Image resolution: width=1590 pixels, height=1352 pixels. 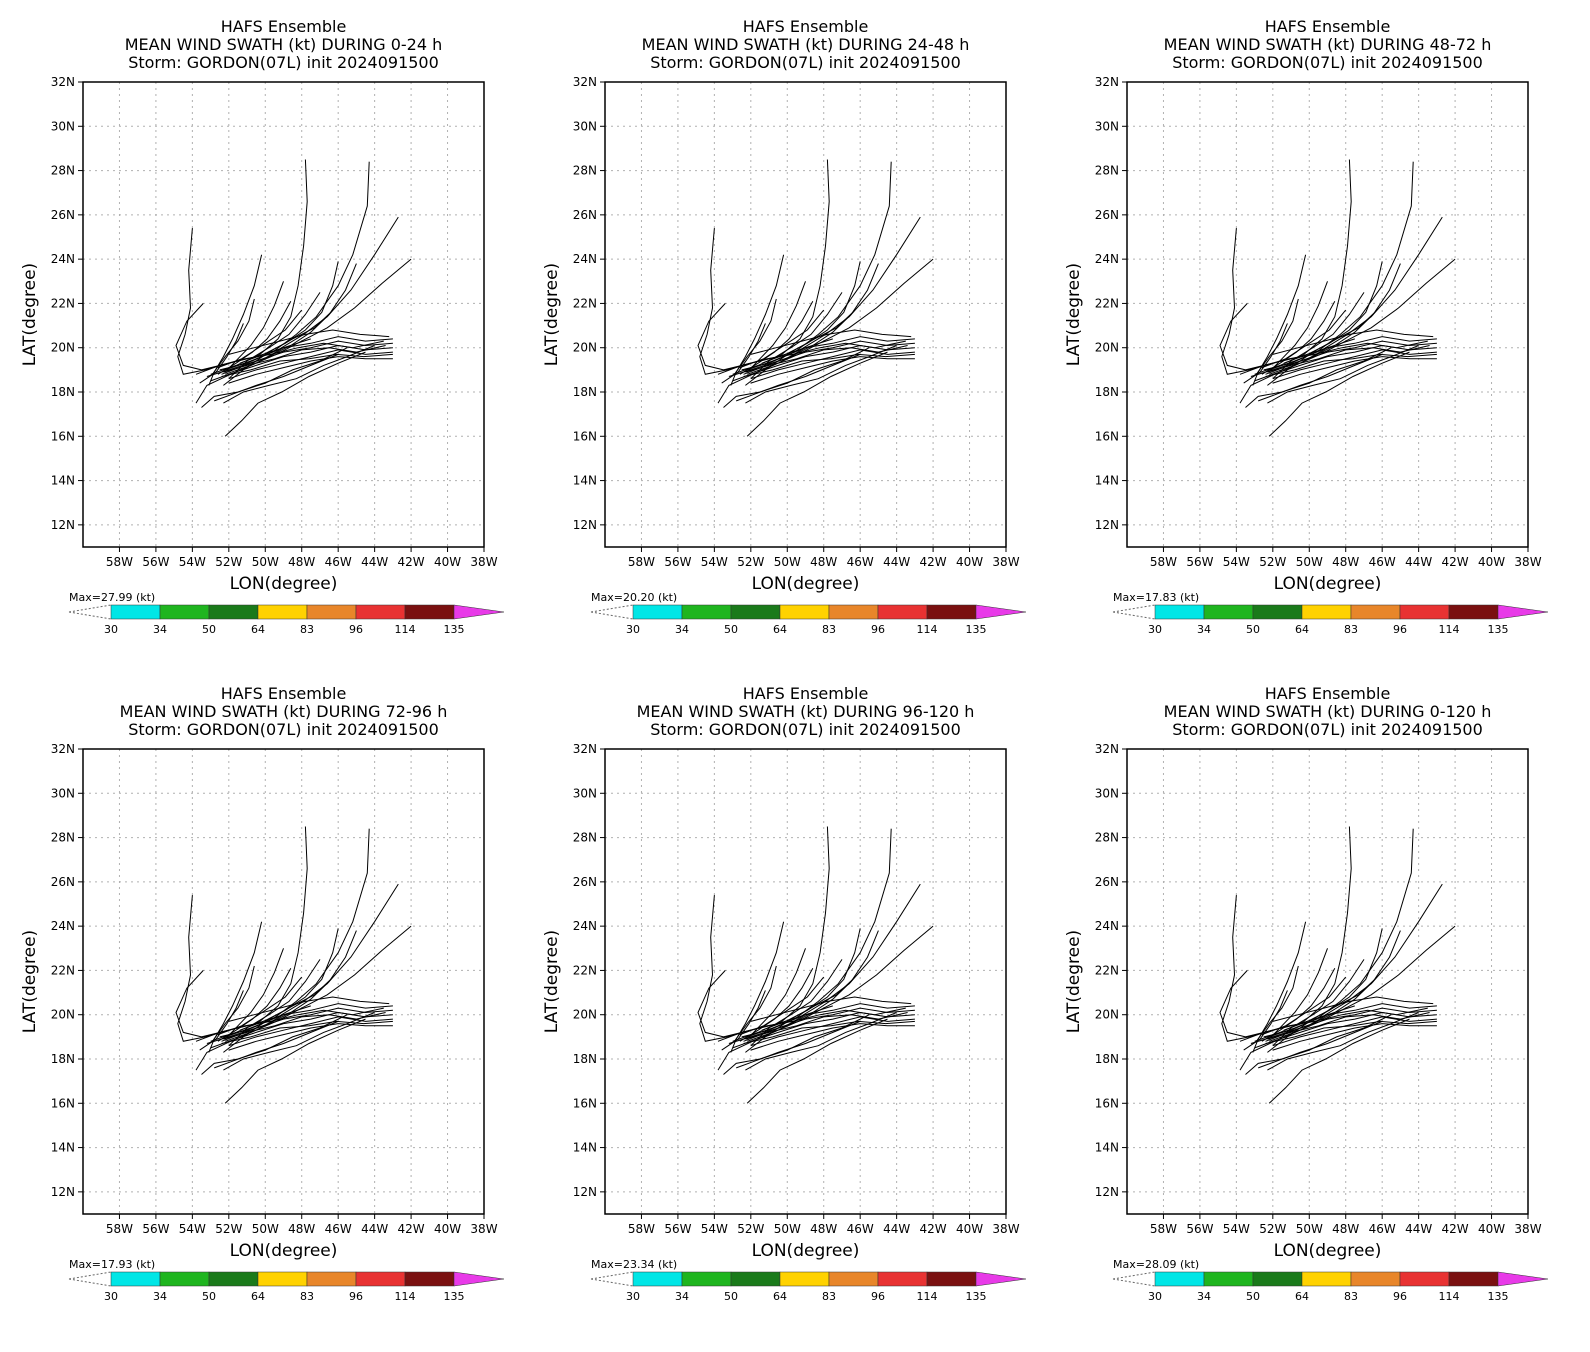 What do you see at coordinates (1199, 1229) in the screenshot?
I see `x-tick-label: 56W` at bounding box center [1199, 1229].